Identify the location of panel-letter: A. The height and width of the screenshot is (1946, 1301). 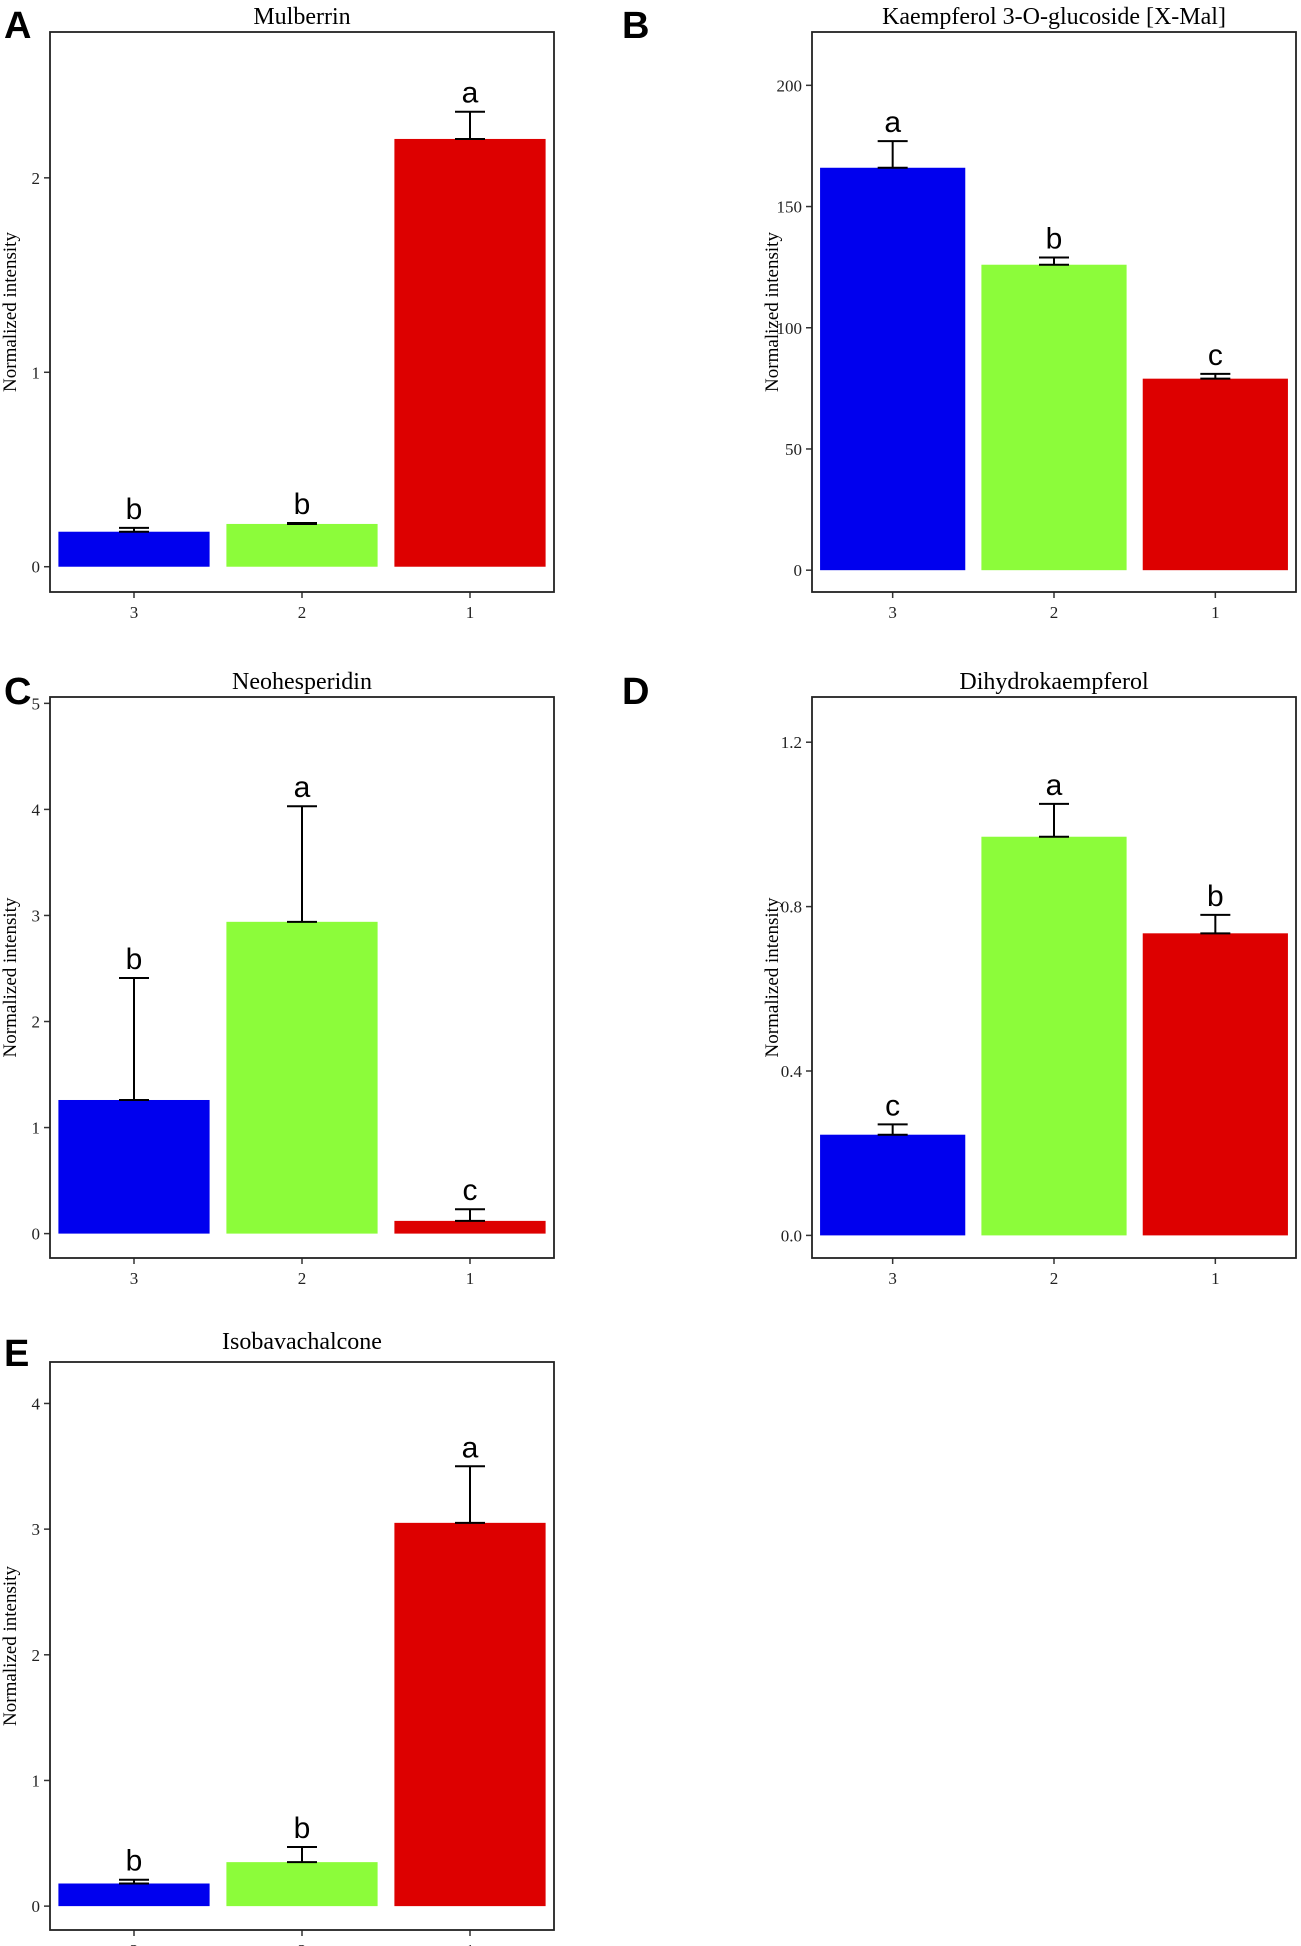
(17, 26).